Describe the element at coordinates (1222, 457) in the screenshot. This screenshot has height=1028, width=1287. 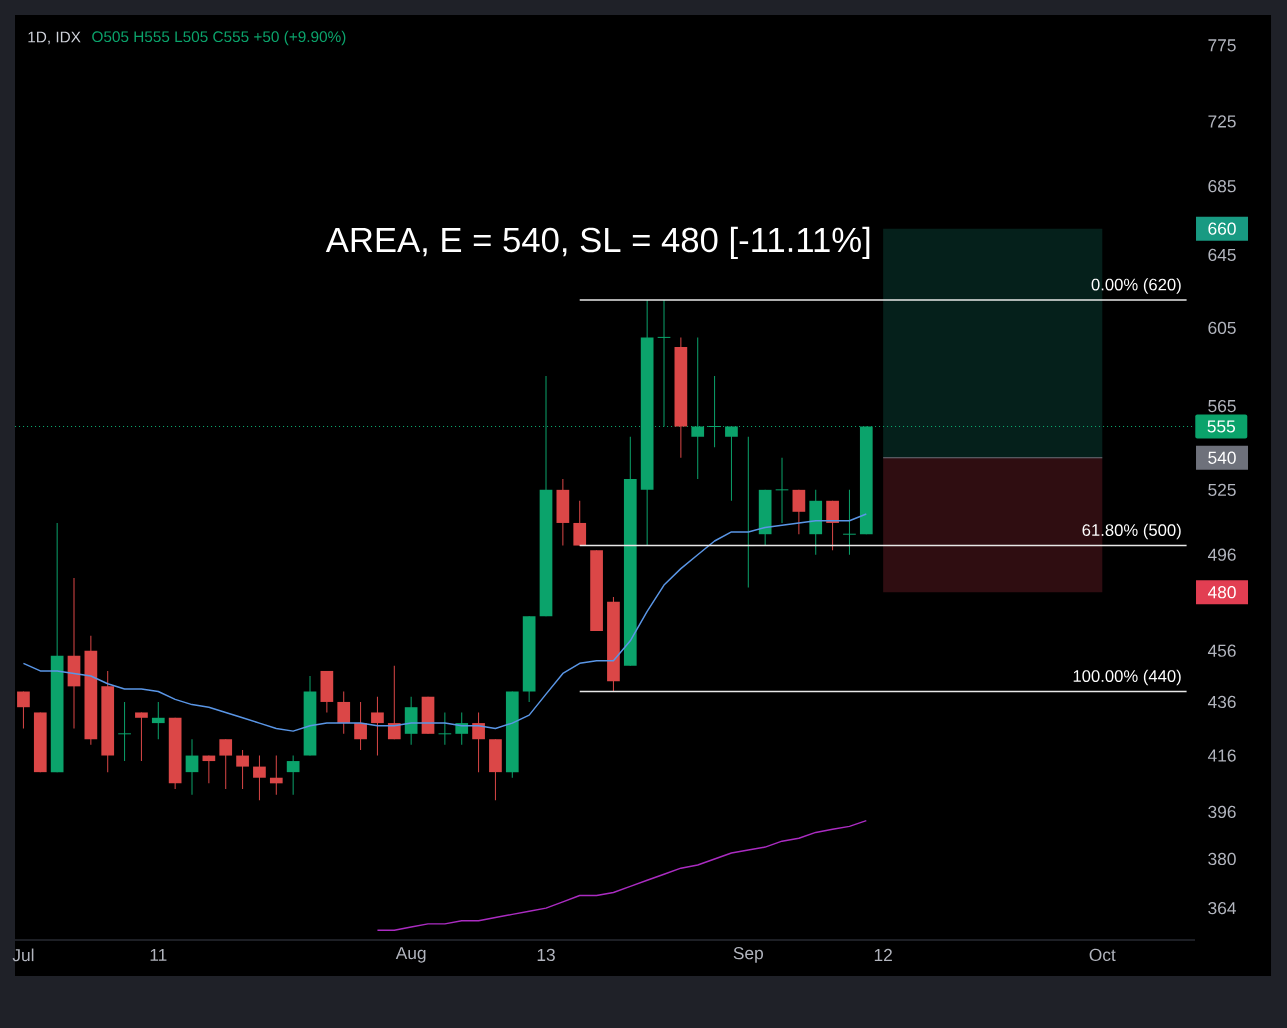
I see `y-tick-label: 540` at that location.